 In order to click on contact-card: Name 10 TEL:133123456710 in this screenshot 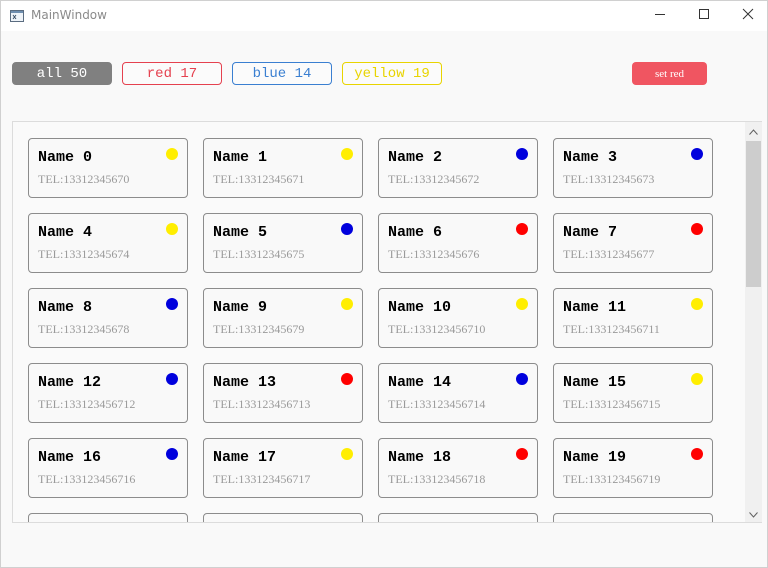, I will do `click(458, 318)`.